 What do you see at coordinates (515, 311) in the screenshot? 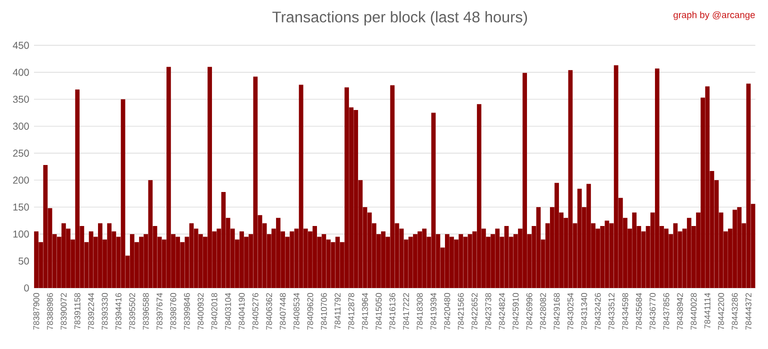
I see `x-tick-label: 78425910` at bounding box center [515, 311].